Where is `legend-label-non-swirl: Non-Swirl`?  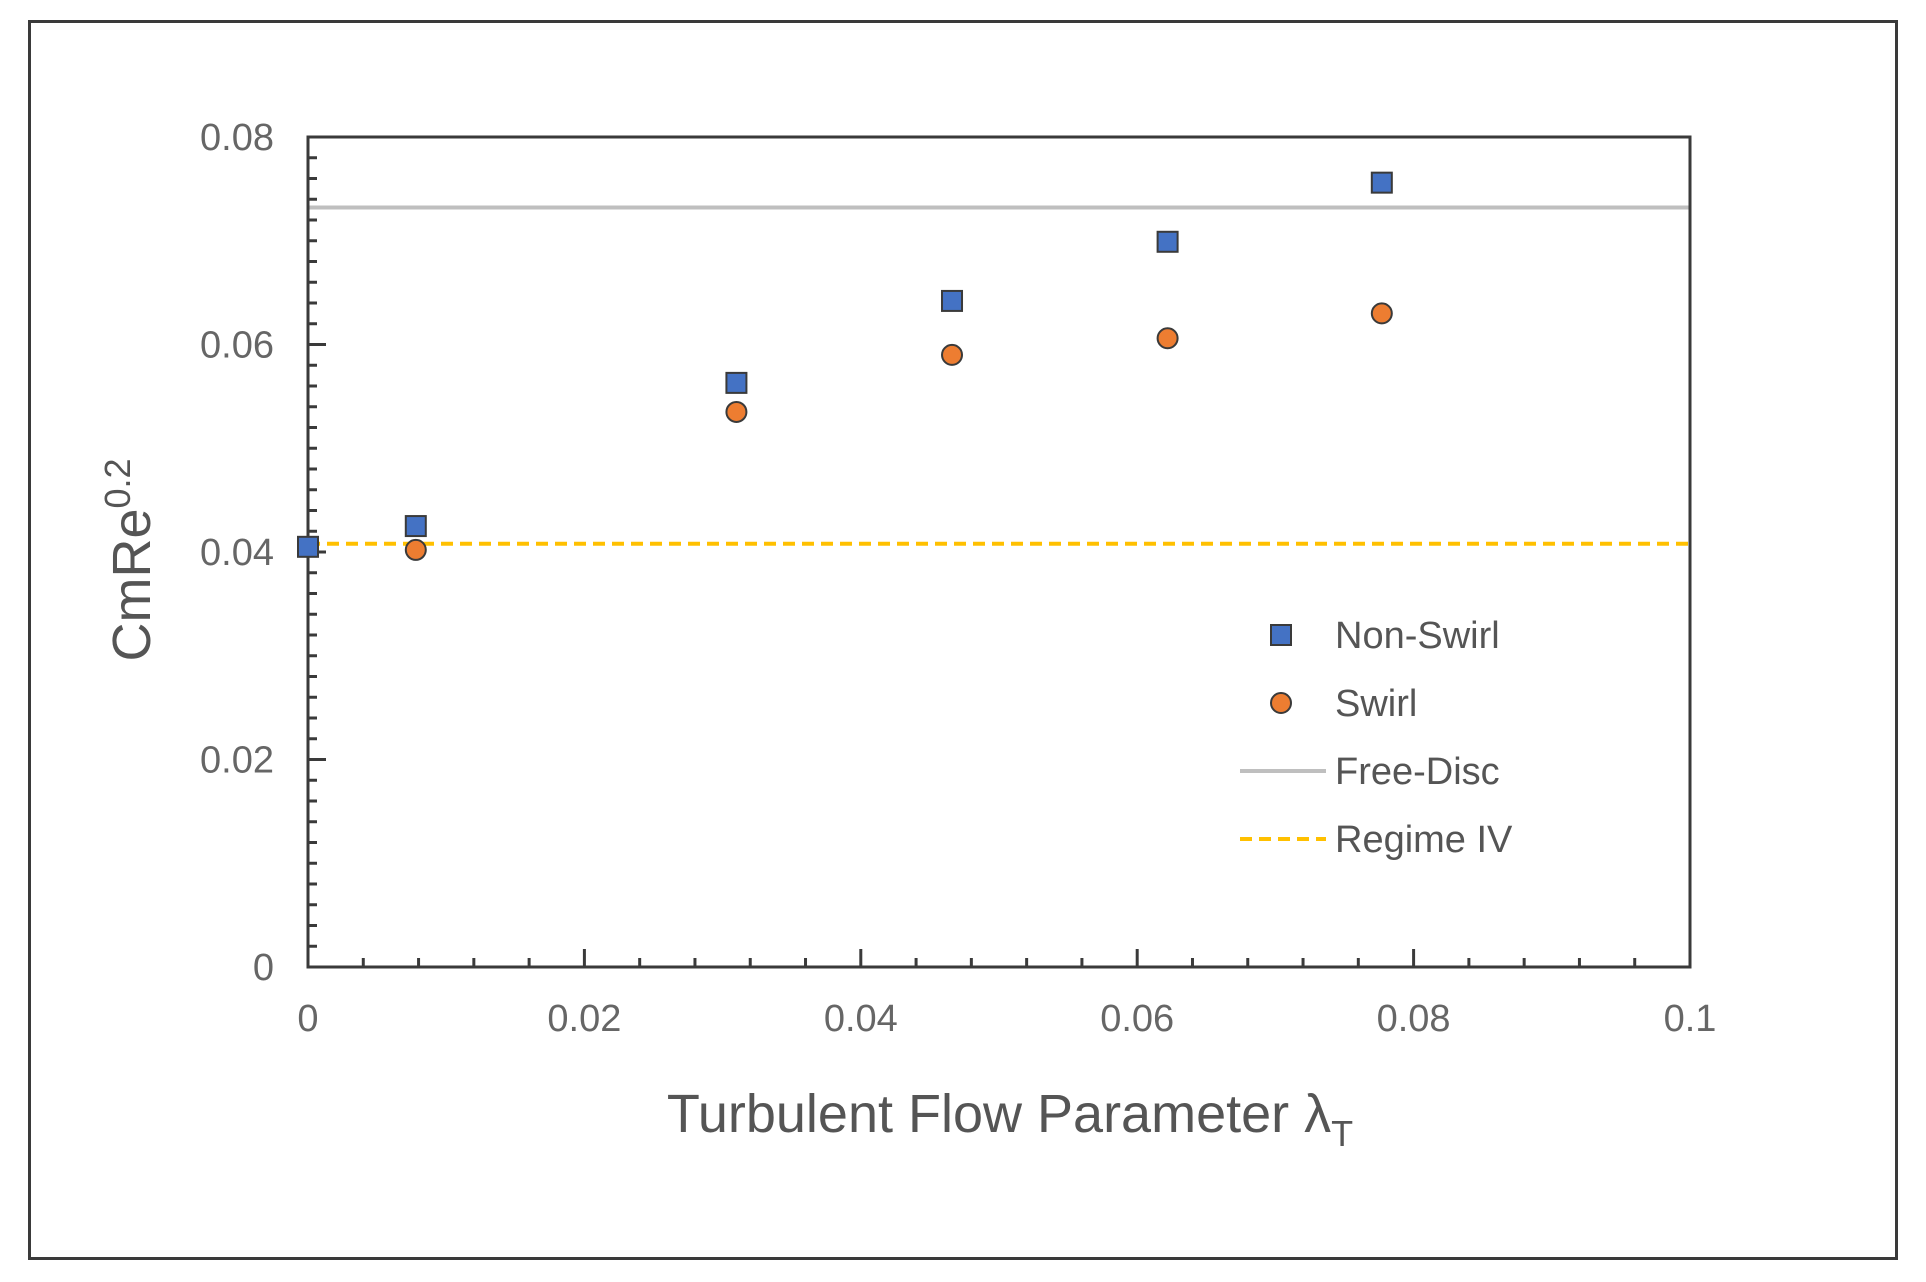
legend-label-non-swirl: Non-Swirl is located at coordinates (1417, 636).